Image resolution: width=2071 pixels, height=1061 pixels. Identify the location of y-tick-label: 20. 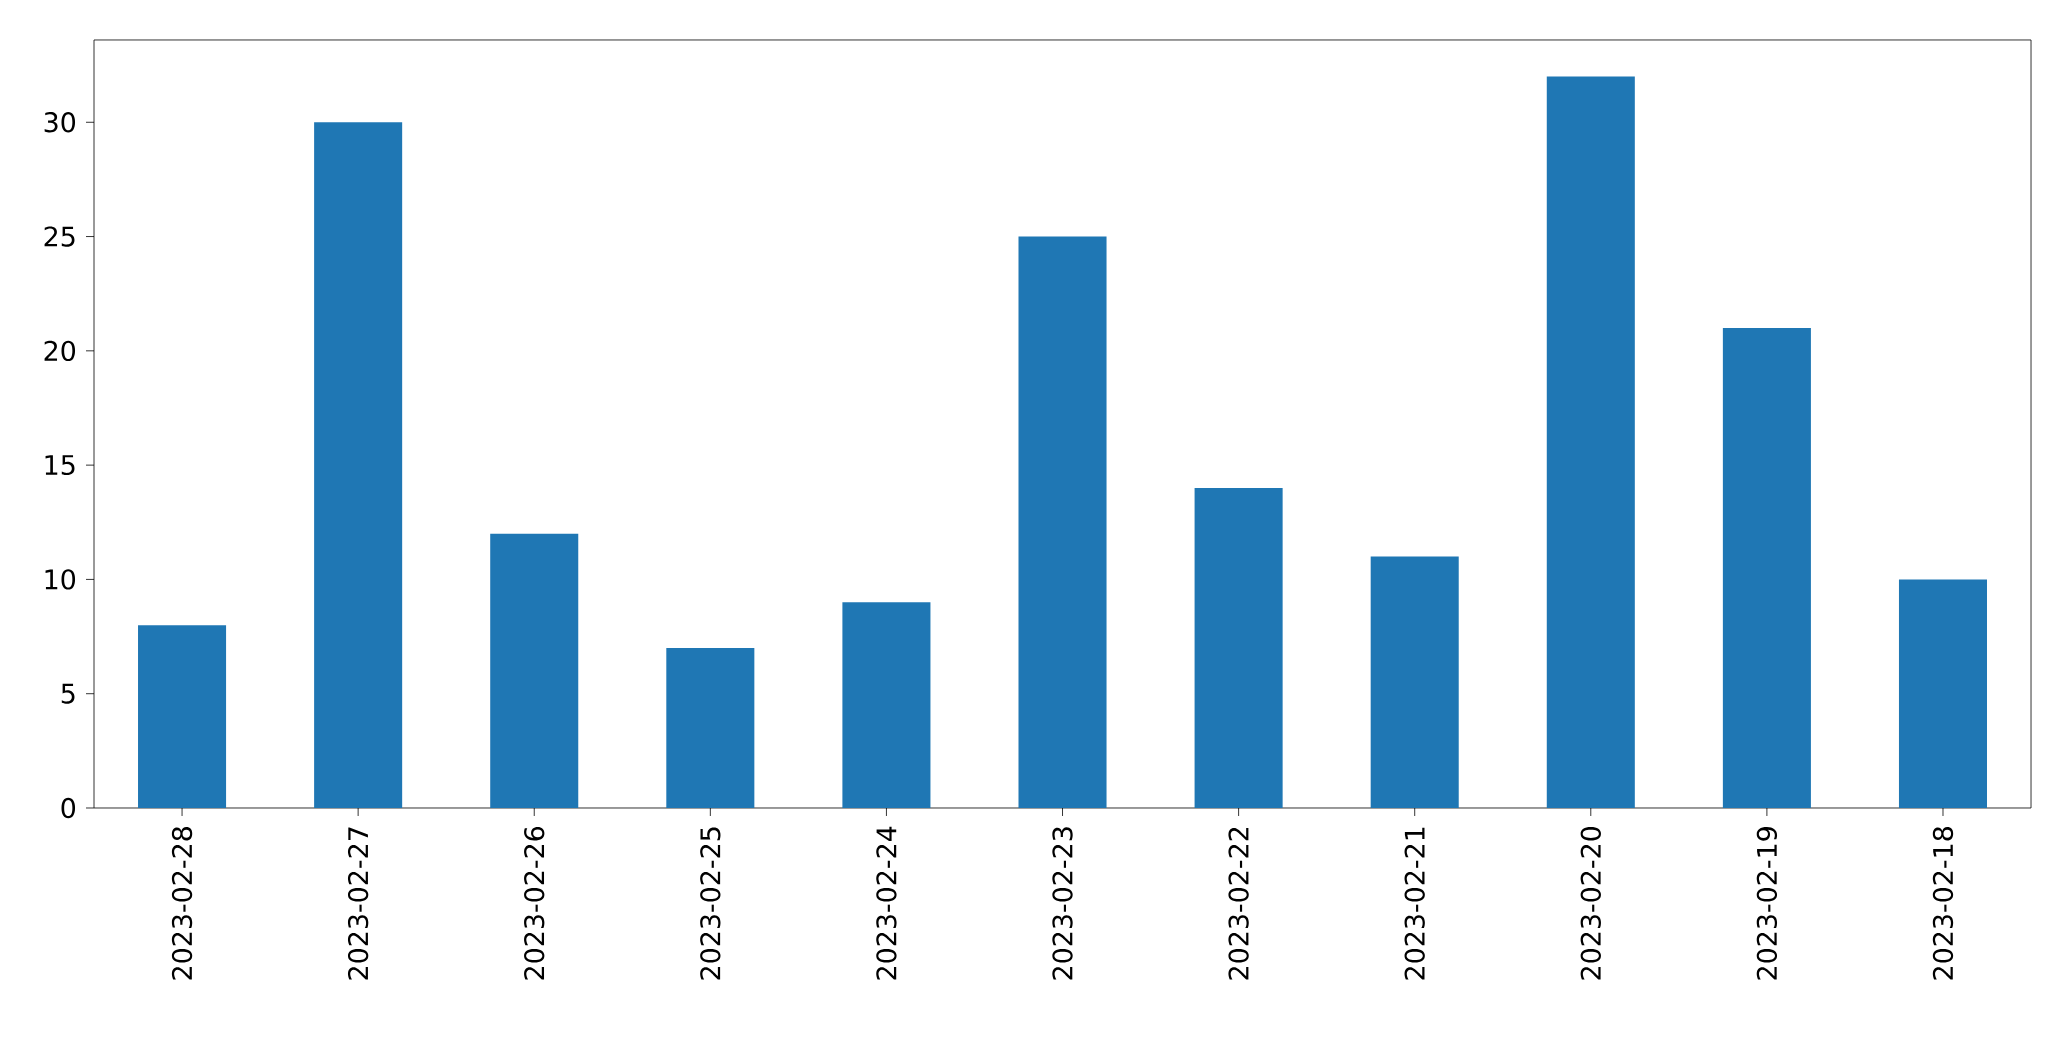
(60, 351).